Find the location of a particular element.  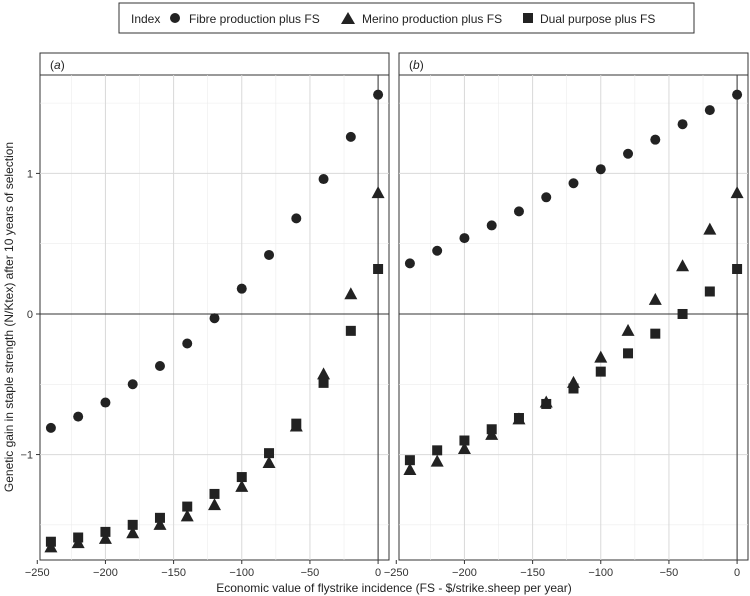

panel-b-strip is located at coordinates (573, 64).